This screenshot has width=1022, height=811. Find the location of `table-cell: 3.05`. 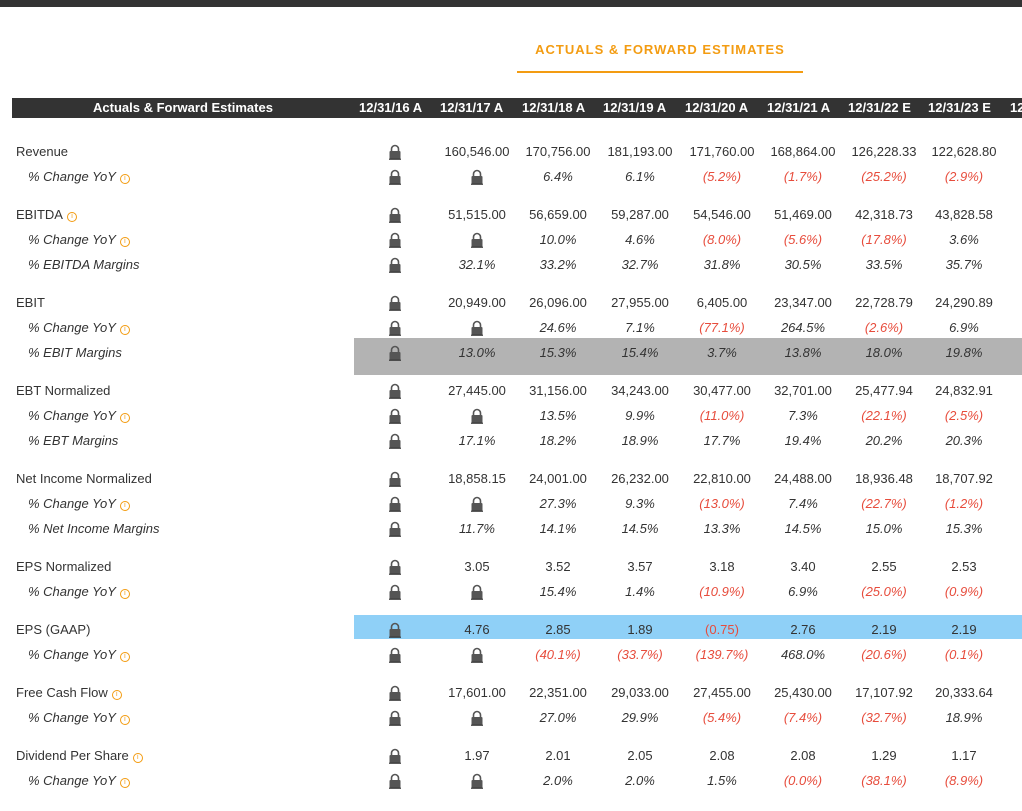

table-cell: 3.05 is located at coordinates (477, 566).